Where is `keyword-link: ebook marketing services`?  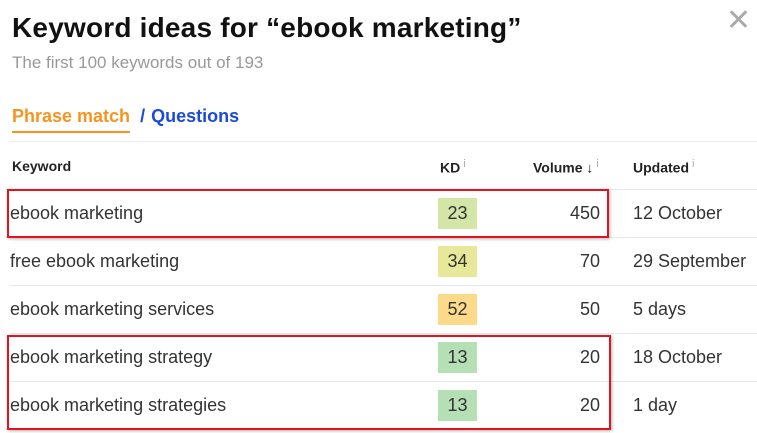 keyword-link: ebook marketing services is located at coordinates (112, 309).